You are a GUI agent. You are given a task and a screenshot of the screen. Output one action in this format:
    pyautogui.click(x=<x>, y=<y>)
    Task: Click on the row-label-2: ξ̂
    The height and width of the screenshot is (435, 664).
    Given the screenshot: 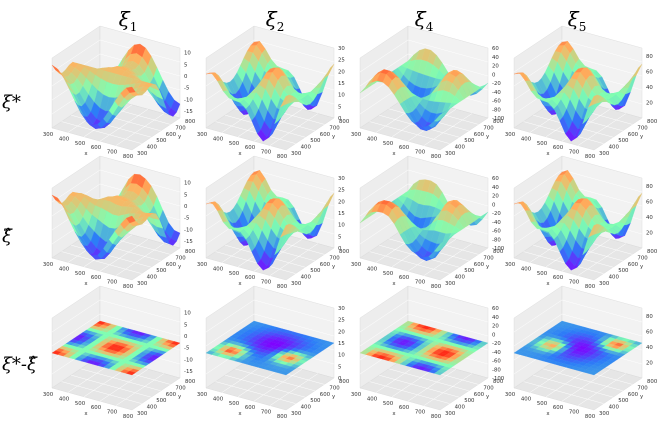 What is the action you would take?
    pyautogui.click(x=7, y=236)
    